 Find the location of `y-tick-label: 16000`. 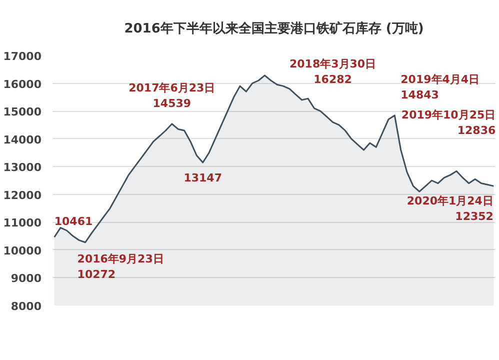

y-tick-label: 16000 is located at coordinates (22, 84).